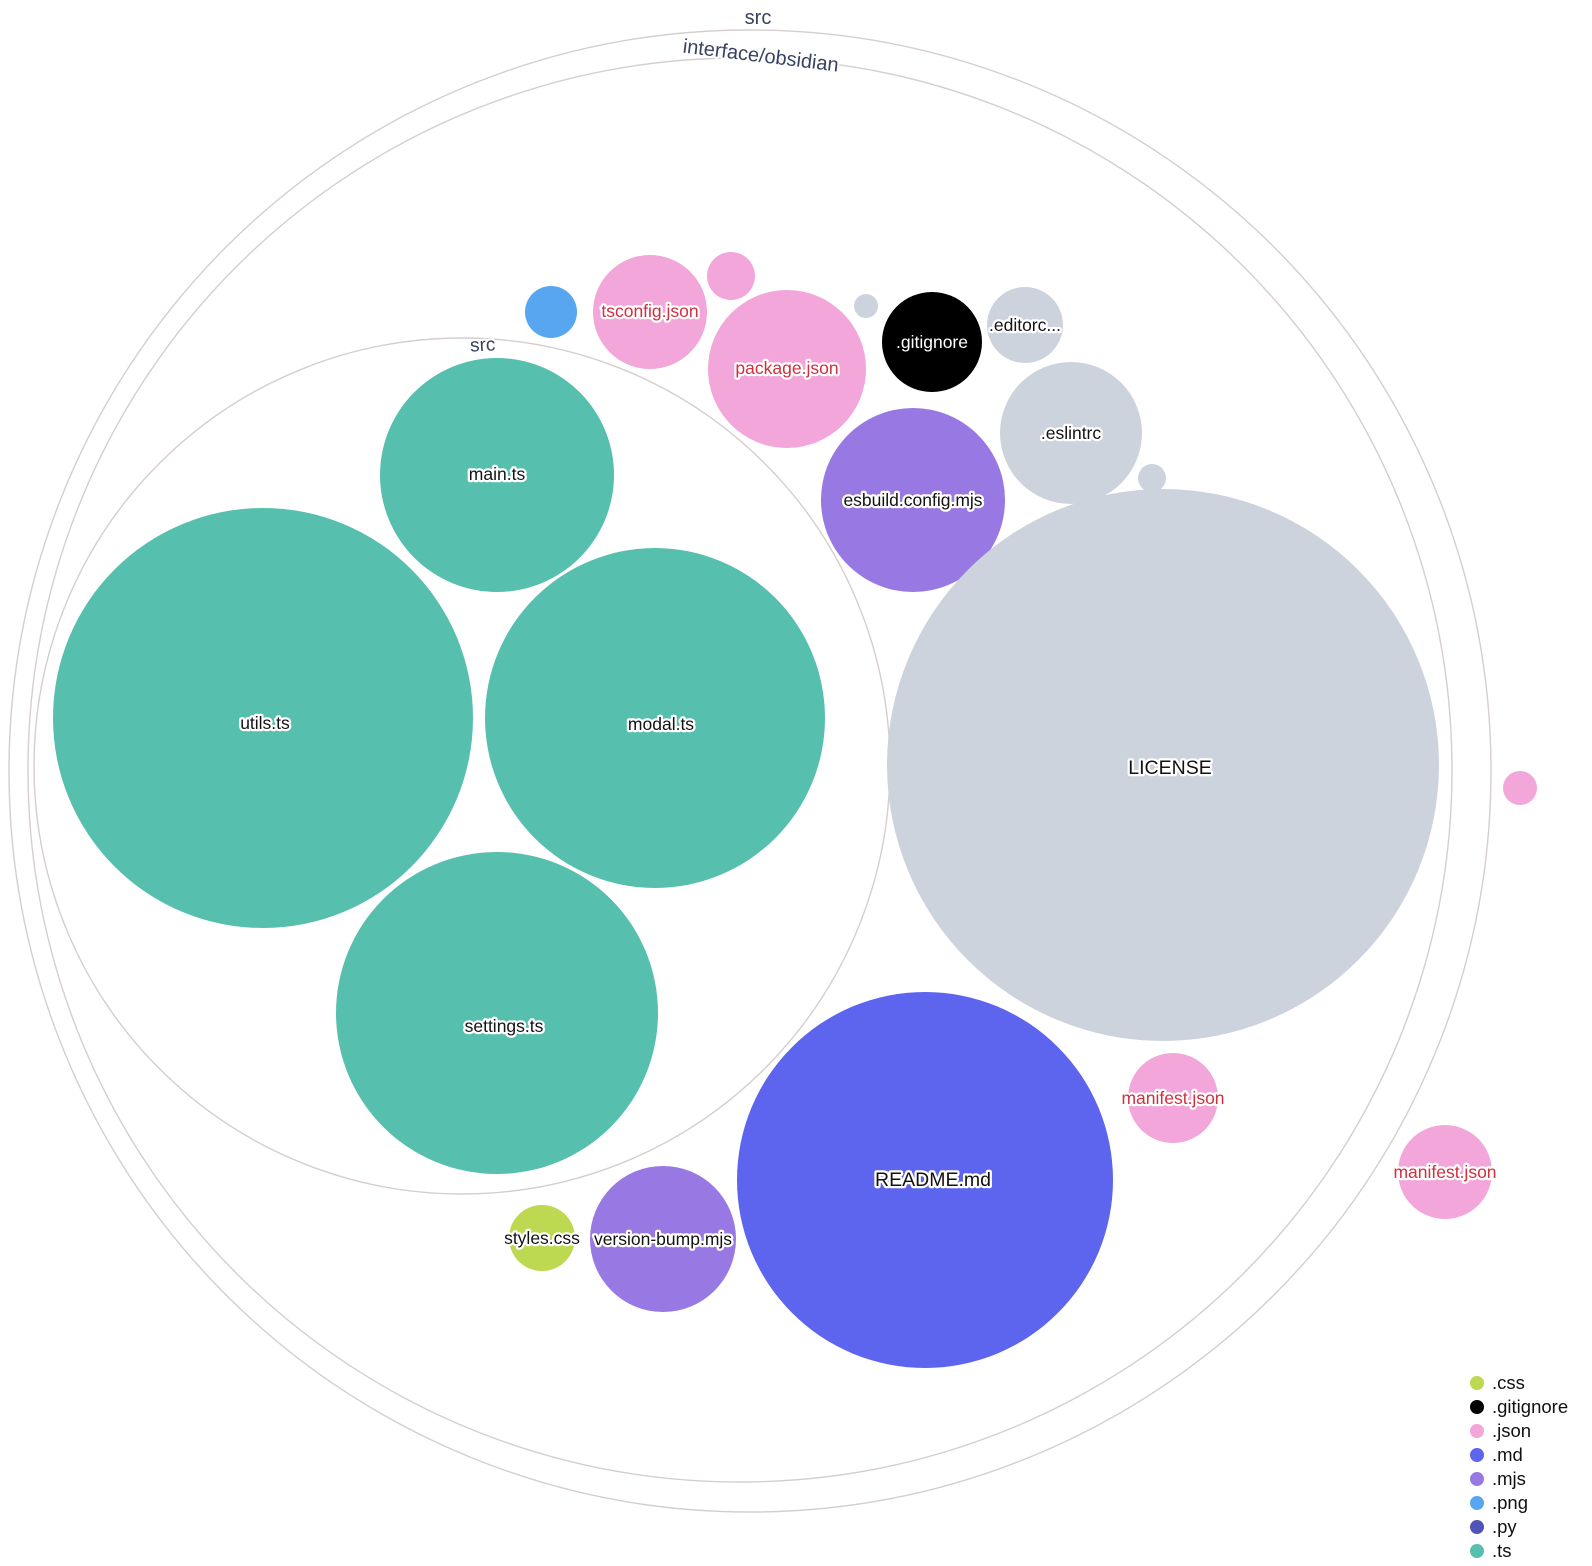 Image resolution: width=1592 pixels, height=1566 pixels. What do you see at coordinates (1477, 1431) in the screenshot?
I see `legend-dot-json` at bounding box center [1477, 1431].